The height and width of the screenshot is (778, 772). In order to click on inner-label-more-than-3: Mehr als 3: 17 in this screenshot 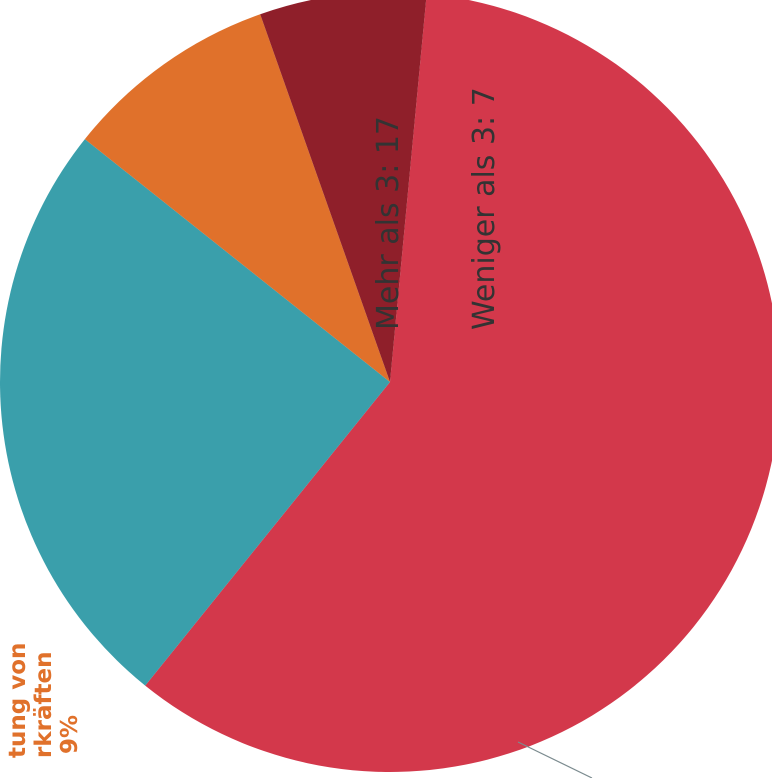, I will do `click(388, 223)`.